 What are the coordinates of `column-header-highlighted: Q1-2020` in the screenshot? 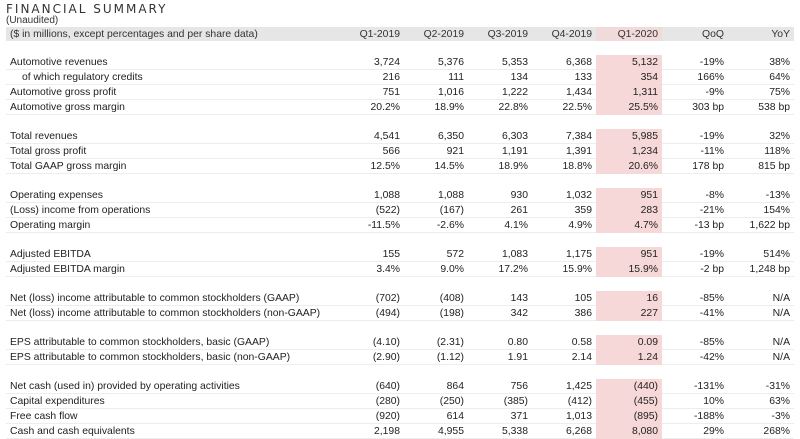 It's located at (629, 34).